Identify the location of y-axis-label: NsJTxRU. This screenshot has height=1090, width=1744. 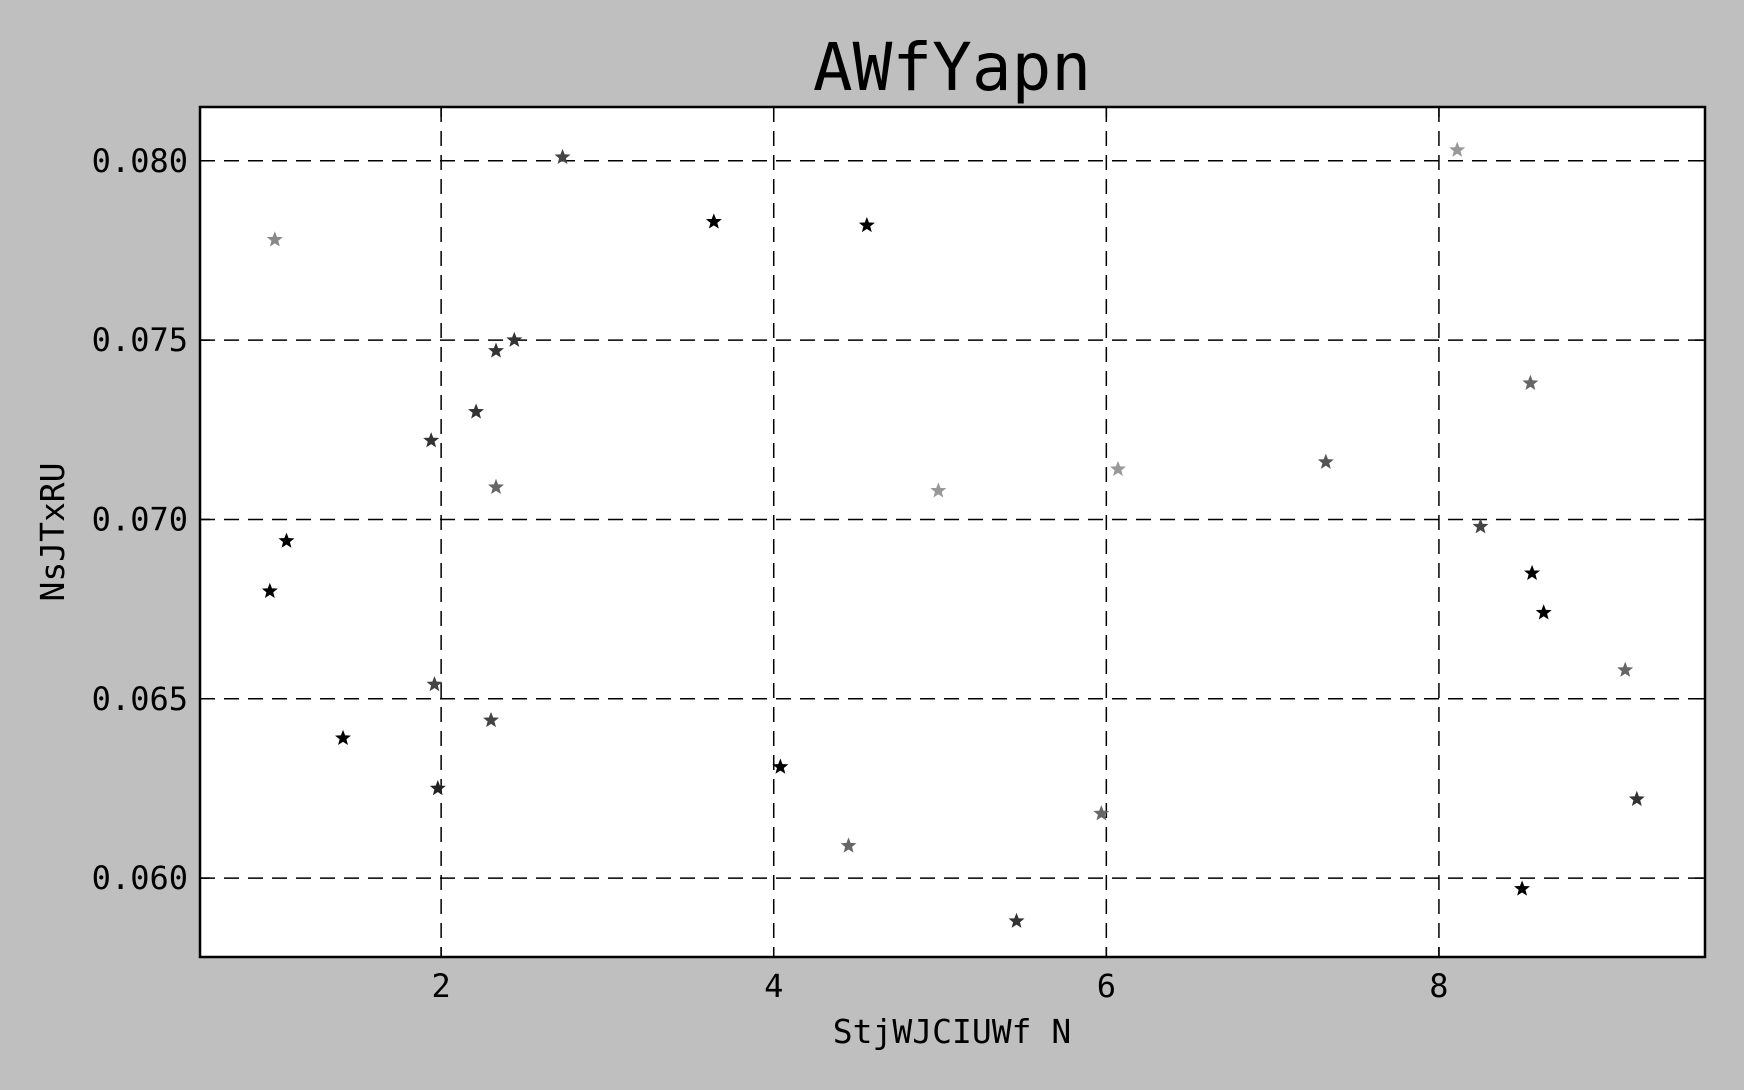
(52, 531).